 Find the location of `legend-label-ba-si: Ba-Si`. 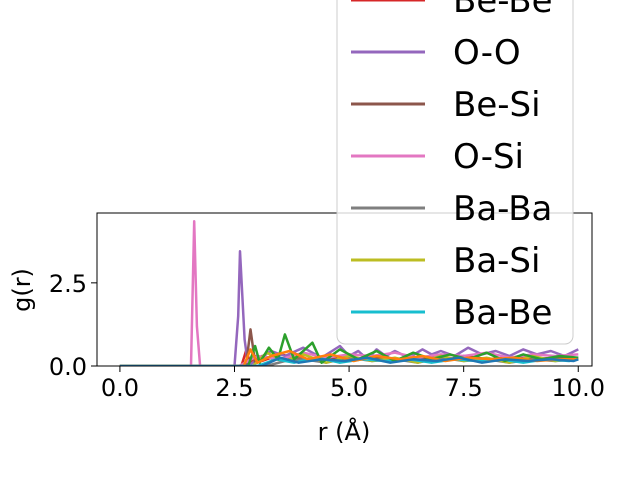

legend-label-ba-si: Ba-Si is located at coordinates (496, 261).